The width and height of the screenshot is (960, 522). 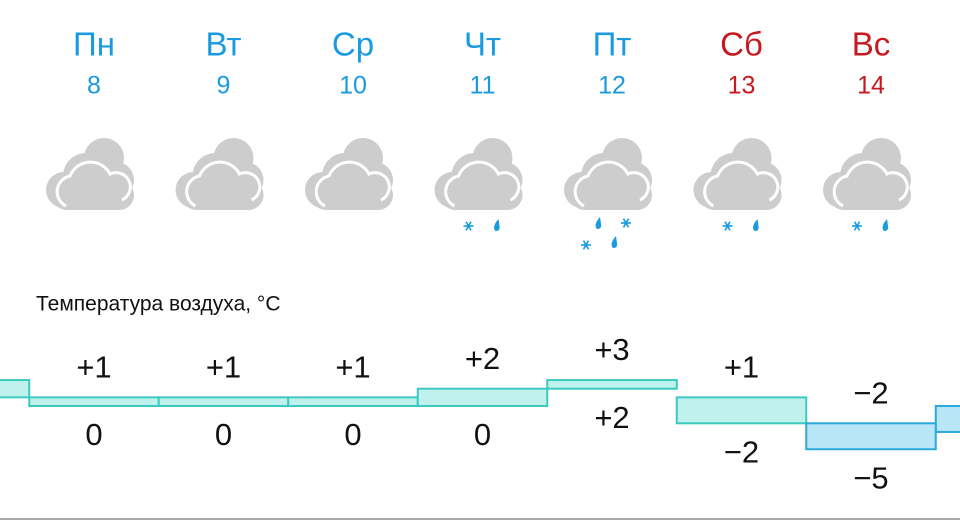 I want to click on max-temp: +3, so click(x=611, y=349).